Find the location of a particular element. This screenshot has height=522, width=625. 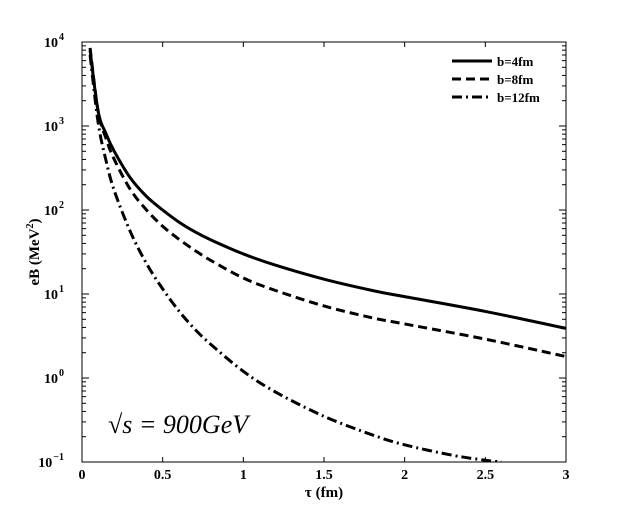

legend: b=4fm b=8fm b=12fm is located at coordinates (496, 79).